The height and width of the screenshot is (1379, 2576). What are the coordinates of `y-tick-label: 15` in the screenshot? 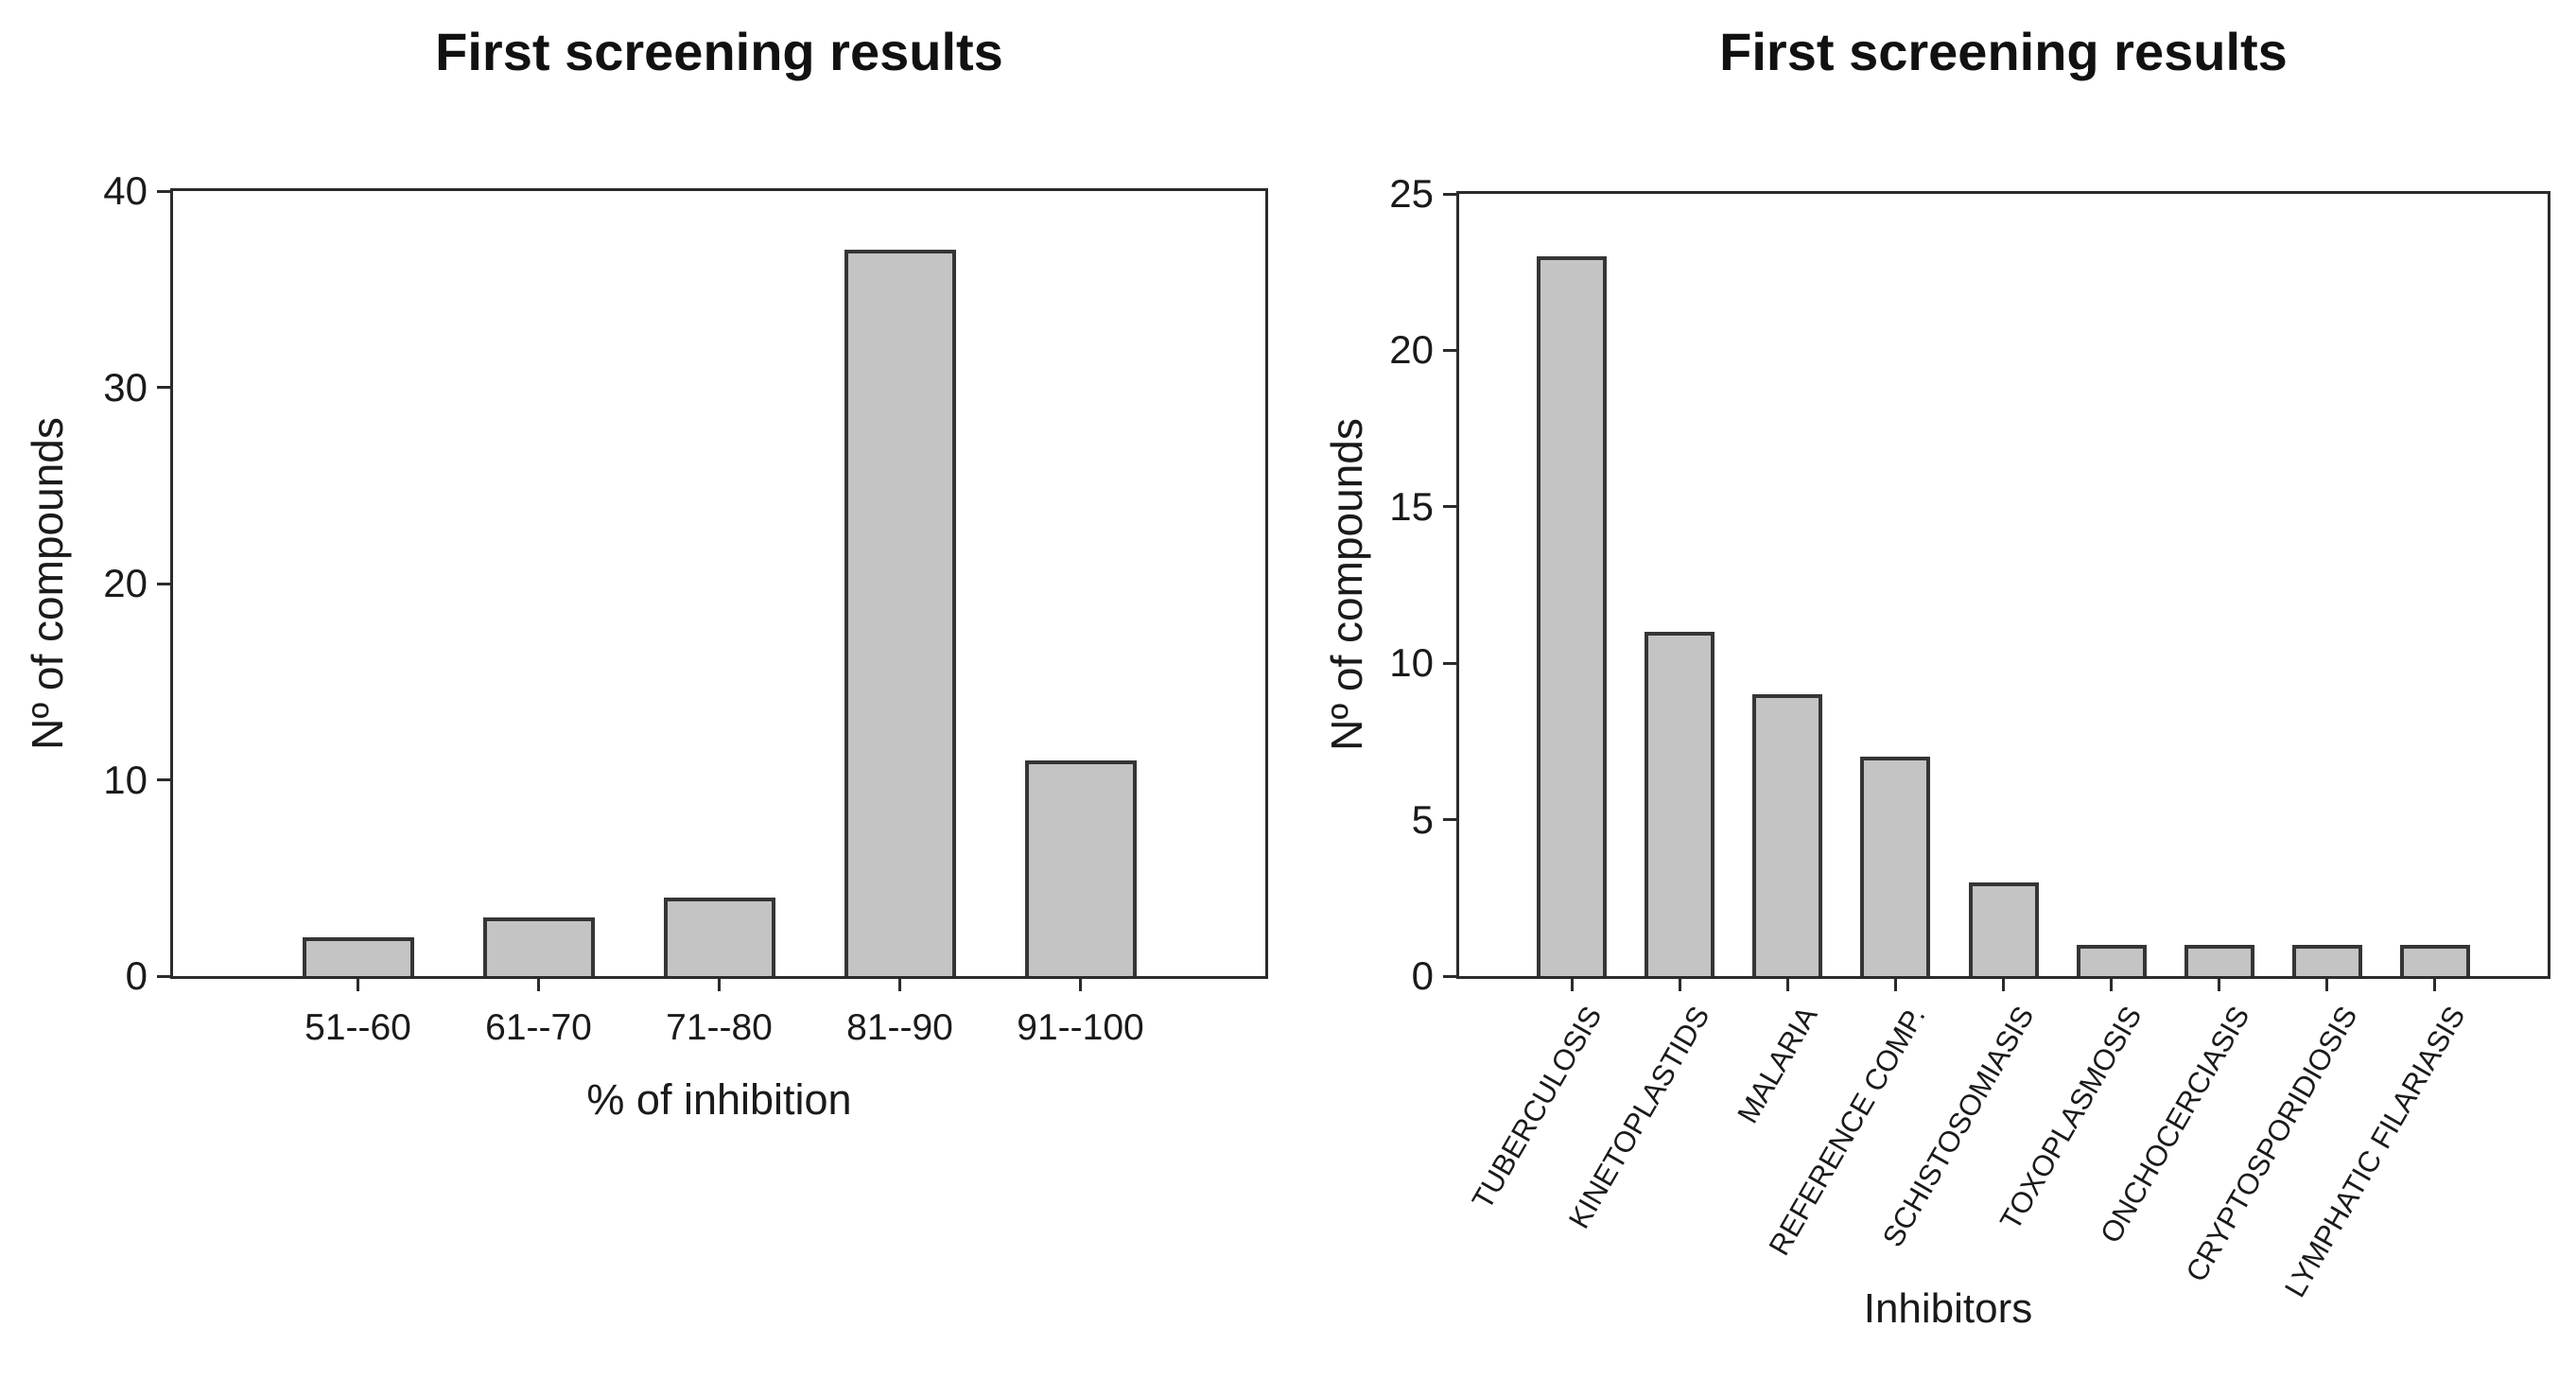 It's located at (1411, 506).